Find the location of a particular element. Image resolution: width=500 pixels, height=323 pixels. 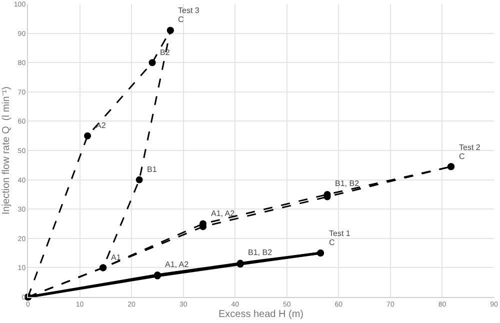

annotation: B1 is located at coordinates (152, 169).